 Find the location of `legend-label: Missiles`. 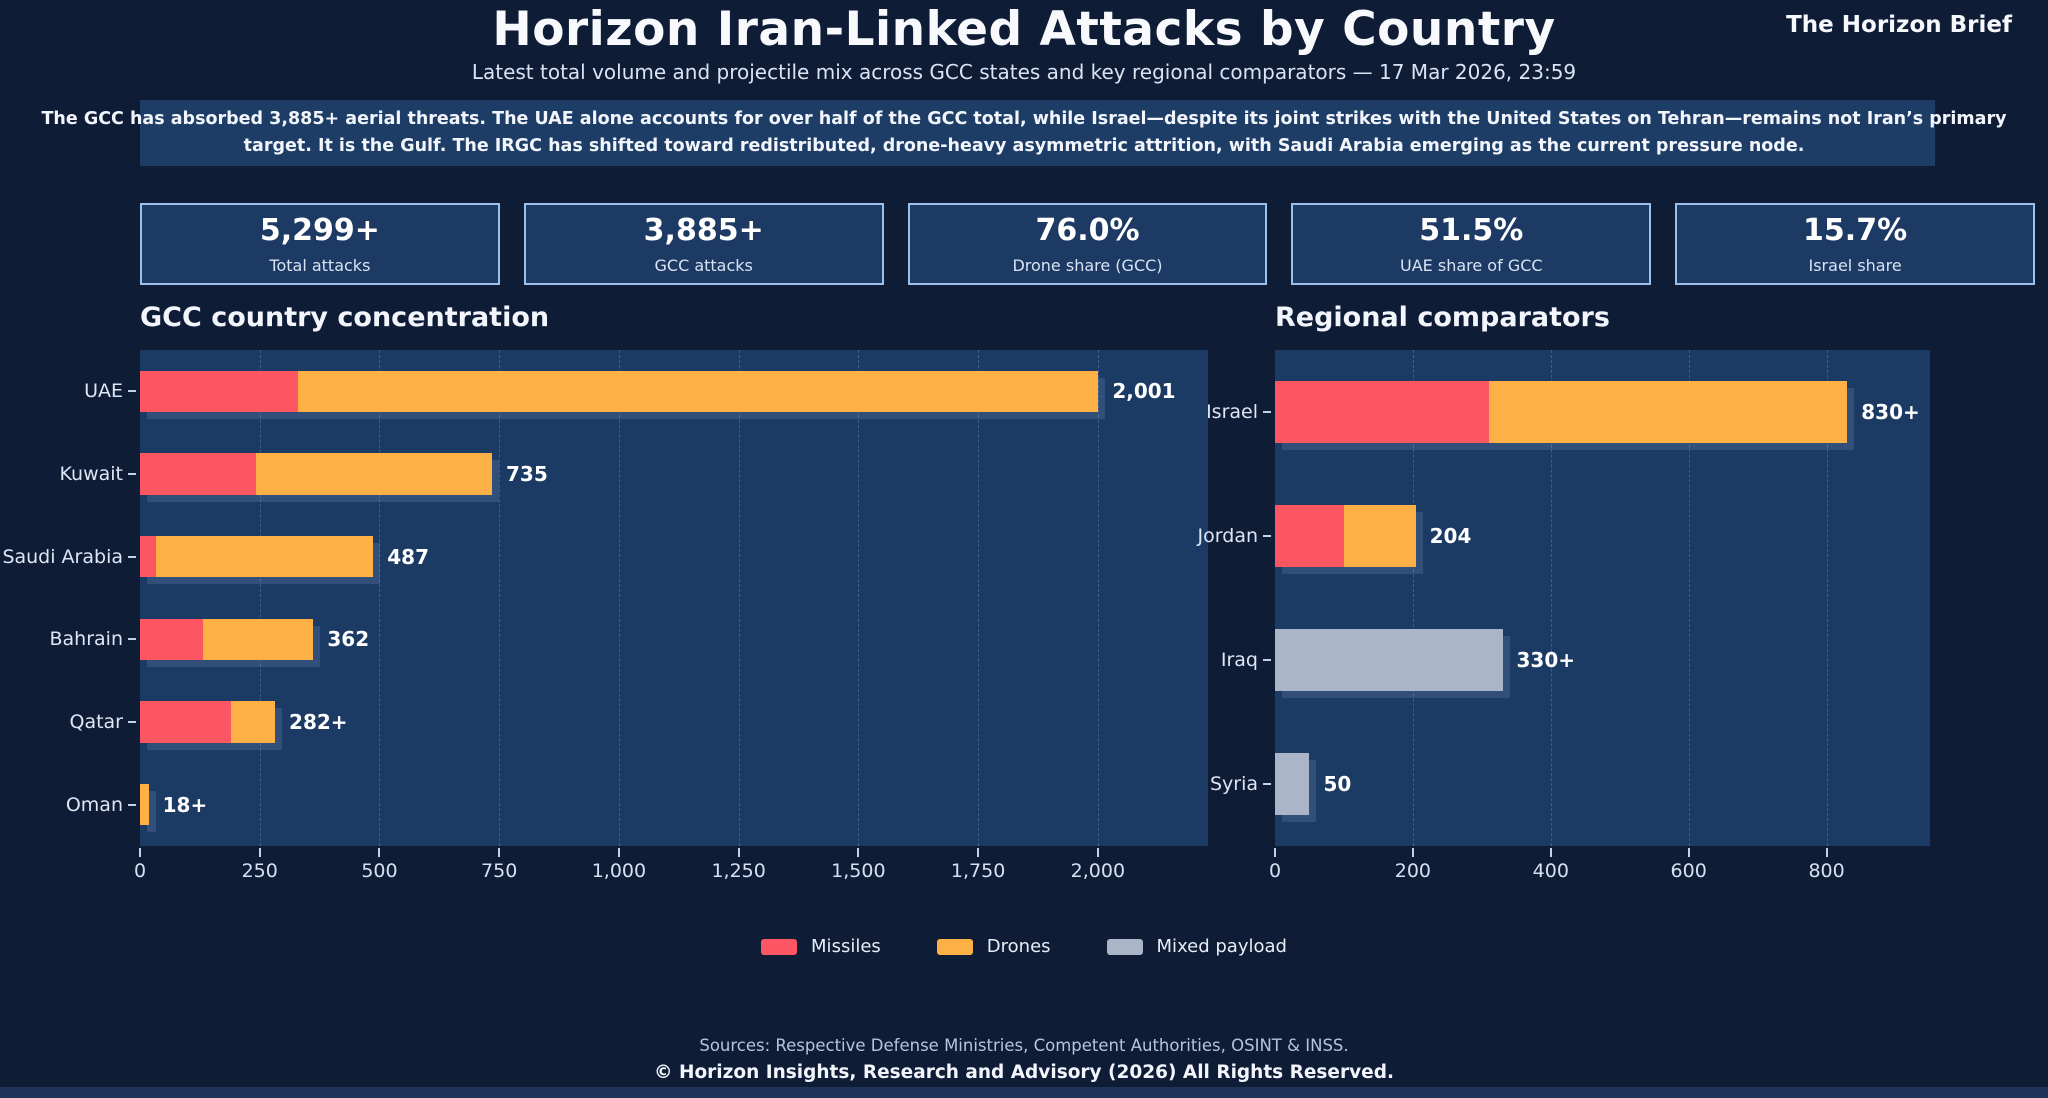

legend-label: Missiles is located at coordinates (846, 946).